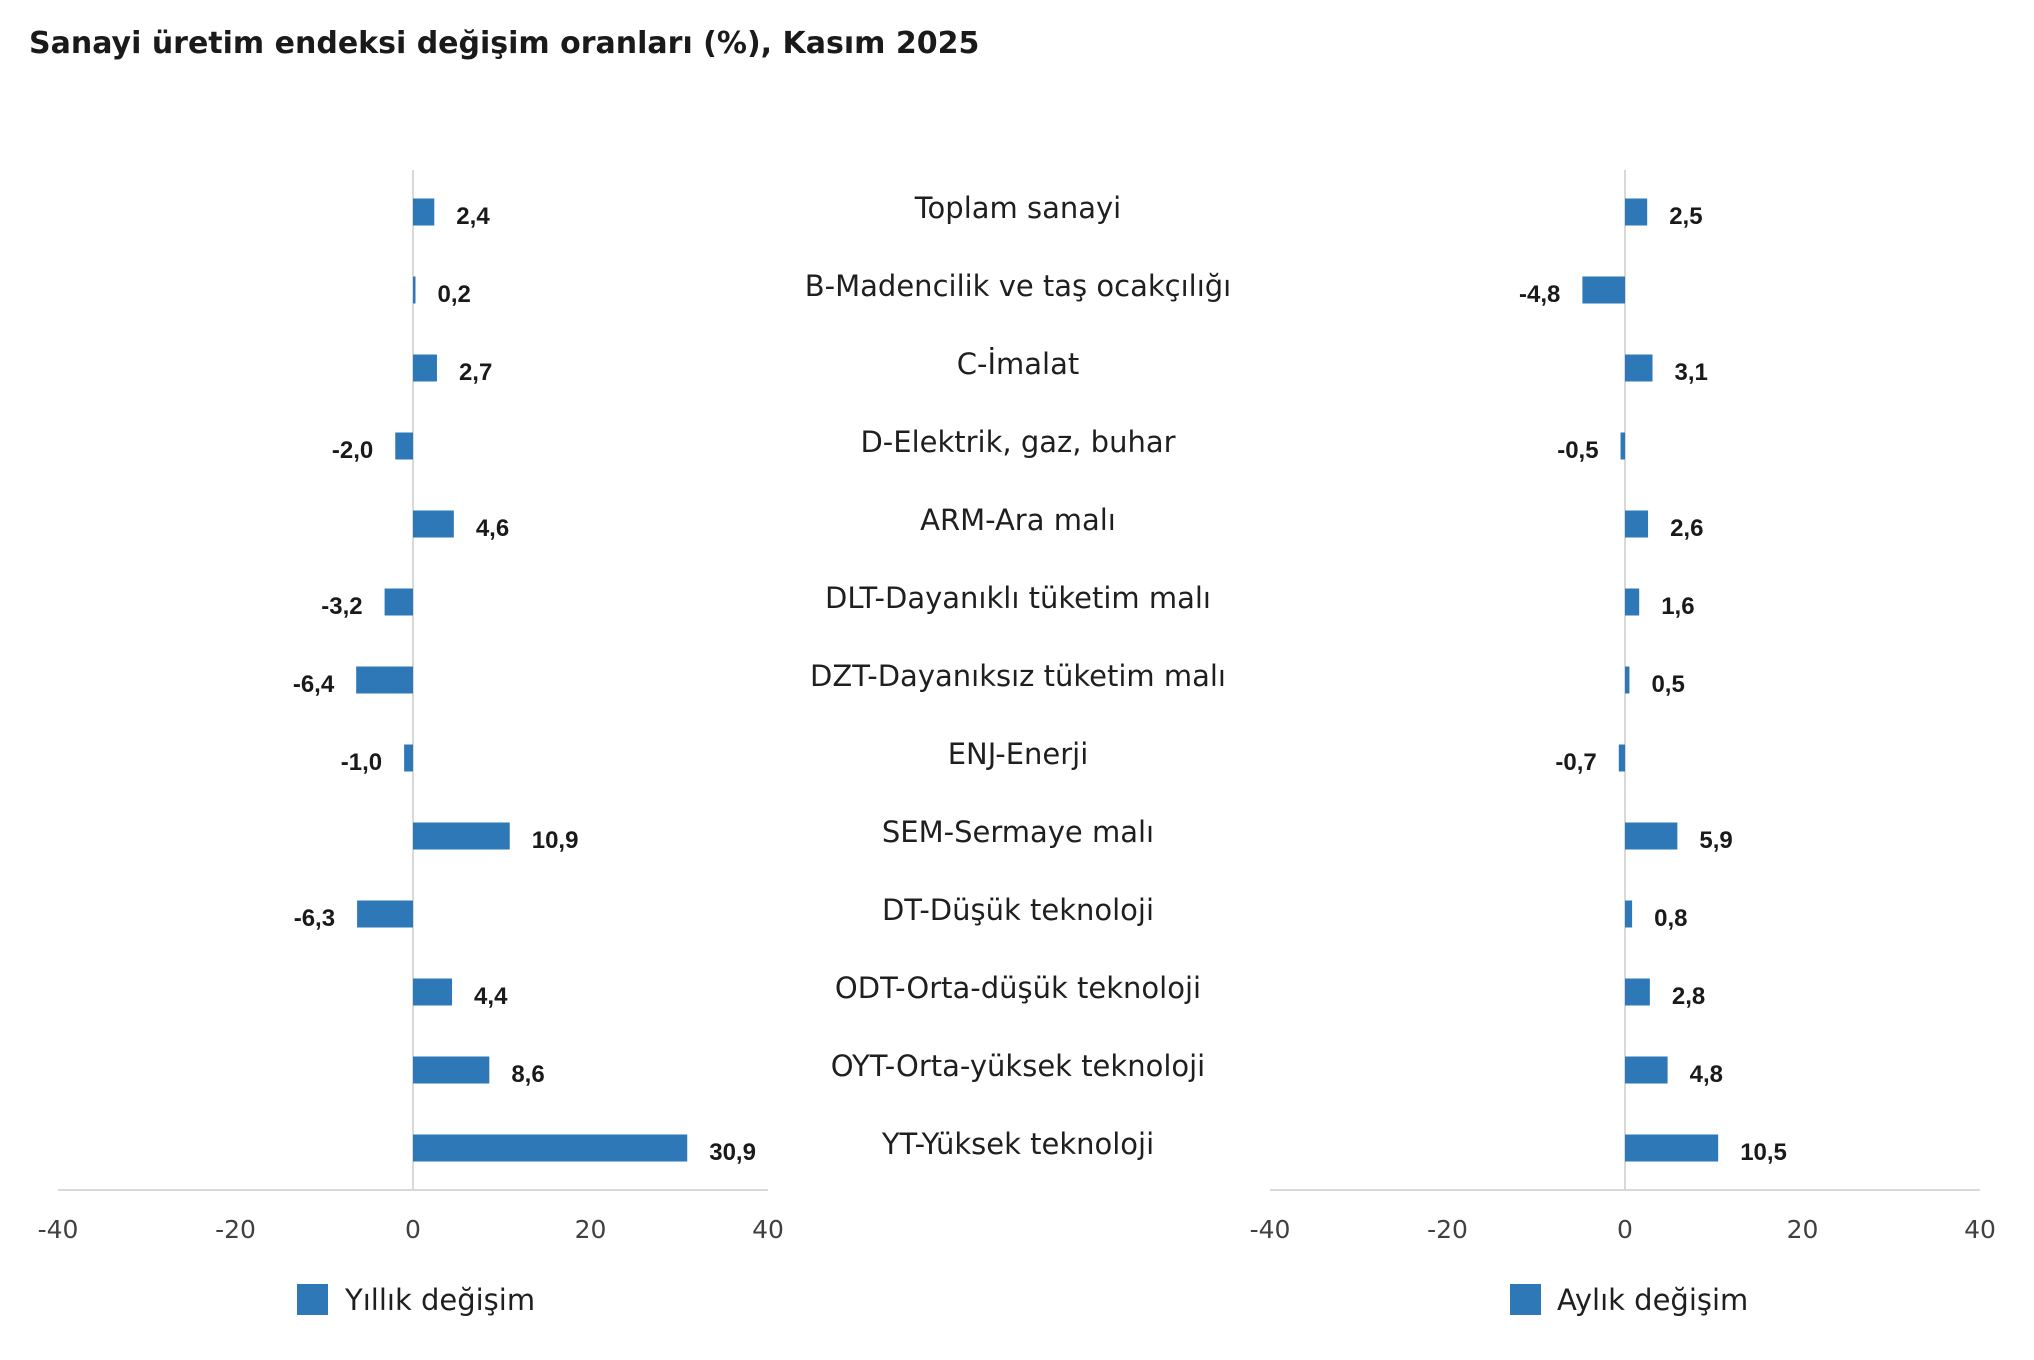  Describe the element at coordinates (439, 1300) in the screenshot. I see `annual-legend-label: Yıllık değişim` at that location.